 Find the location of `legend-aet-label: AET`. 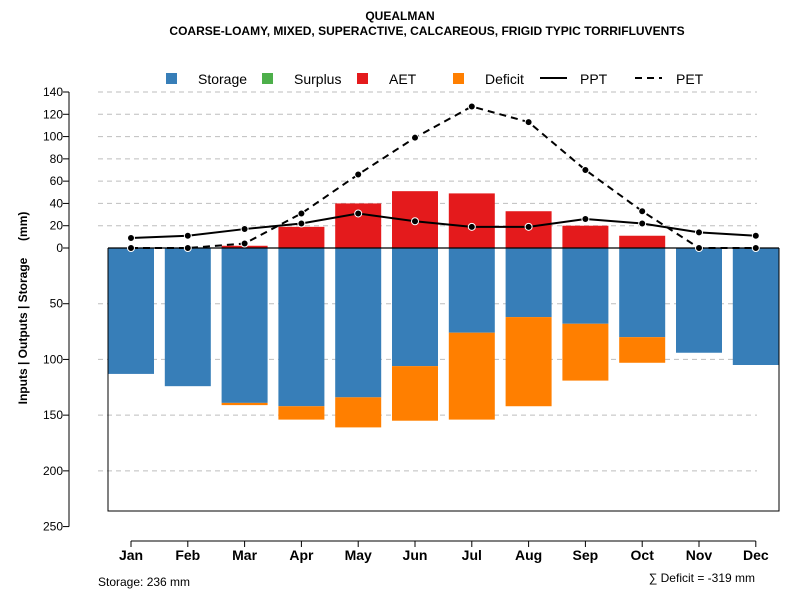

legend-aet-label: AET is located at coordinates (403, 79).